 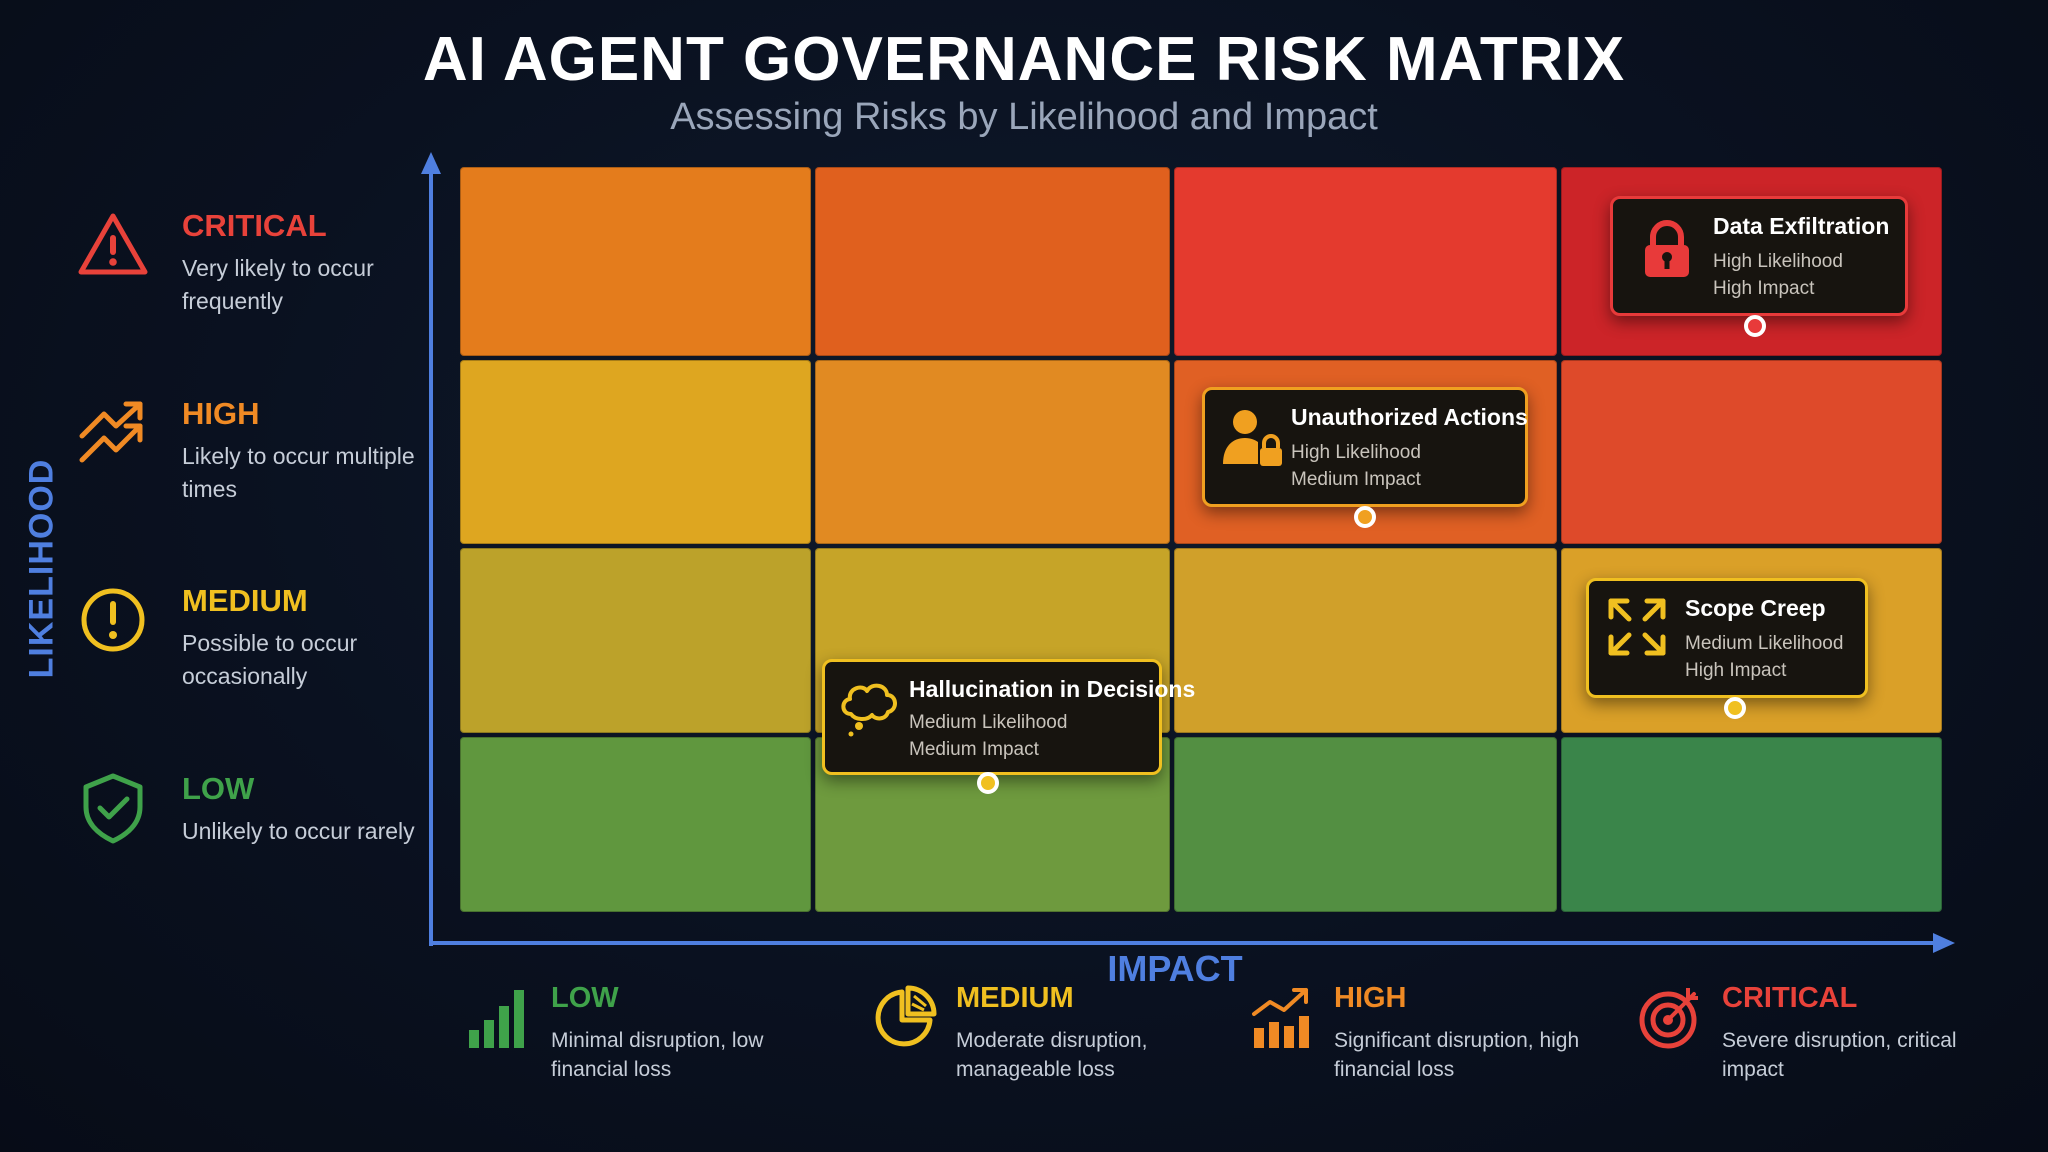 I want to click on likelihood-description: Likely to occur multiple times, so click(x=298, y=472).